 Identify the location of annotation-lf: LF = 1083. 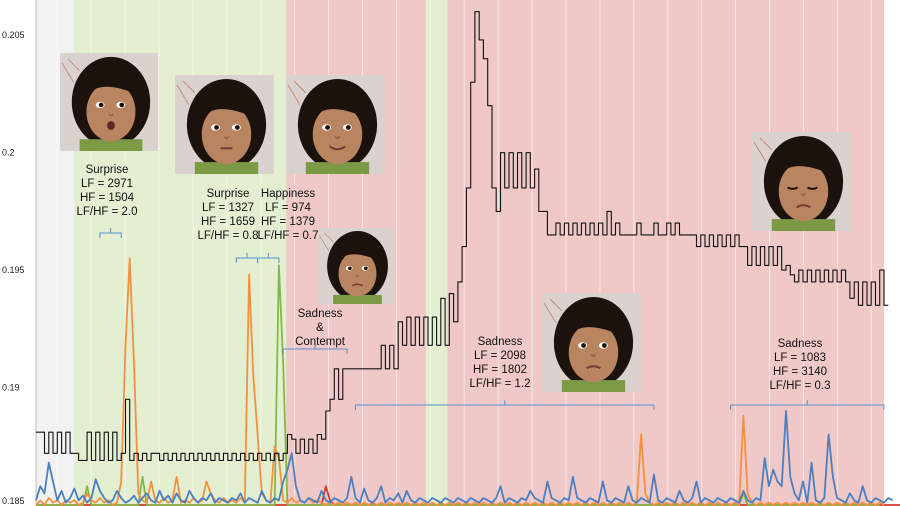
(800, 358).